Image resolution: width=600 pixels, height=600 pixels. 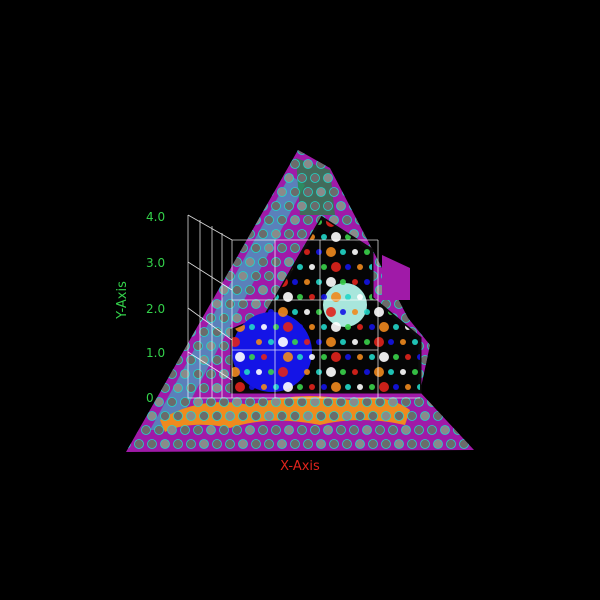 What do you see at coordinates (155, 307) in the screenshot?
I see `y-axis-ticks: 4.0 3.0 2.0 1.0 0` at bounding box center [155, 307].